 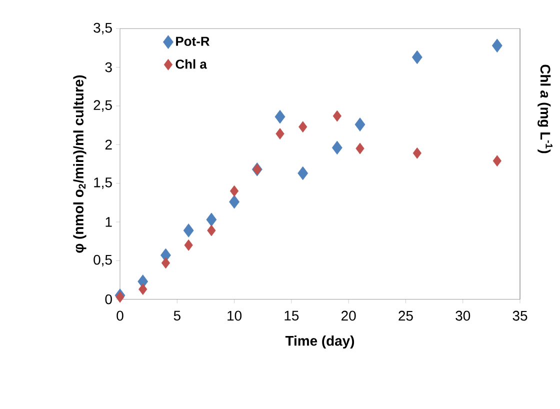 I want to click on y-tick-label: 0,5, so click(x=103, y=260).